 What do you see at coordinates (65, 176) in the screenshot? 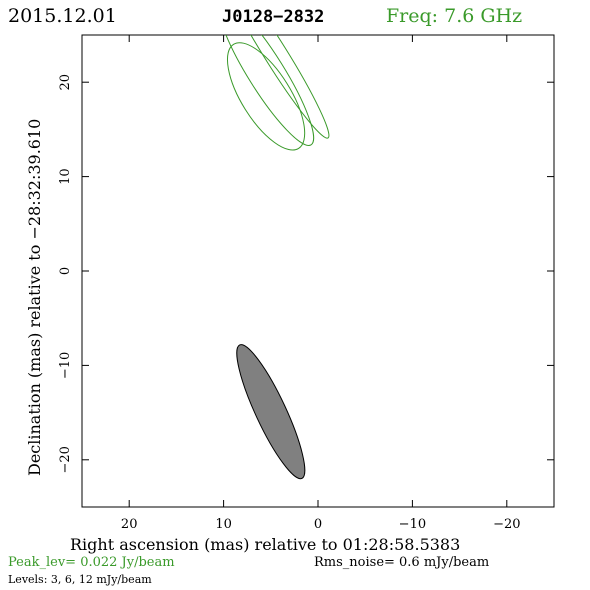
I see `y-tick-label: 10` at bounding box center [65, 176].